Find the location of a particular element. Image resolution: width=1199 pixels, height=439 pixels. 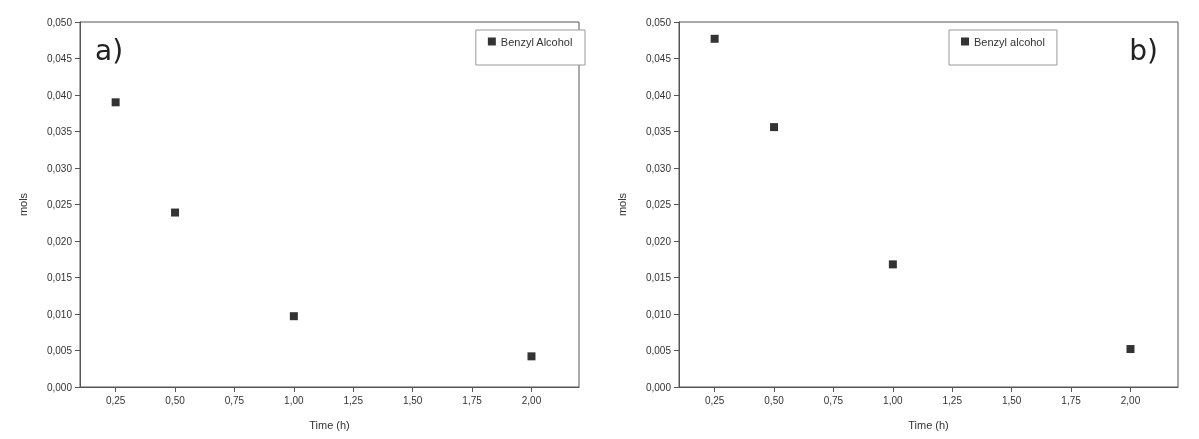

annotation: b) is located at coordinates (1144, 50).